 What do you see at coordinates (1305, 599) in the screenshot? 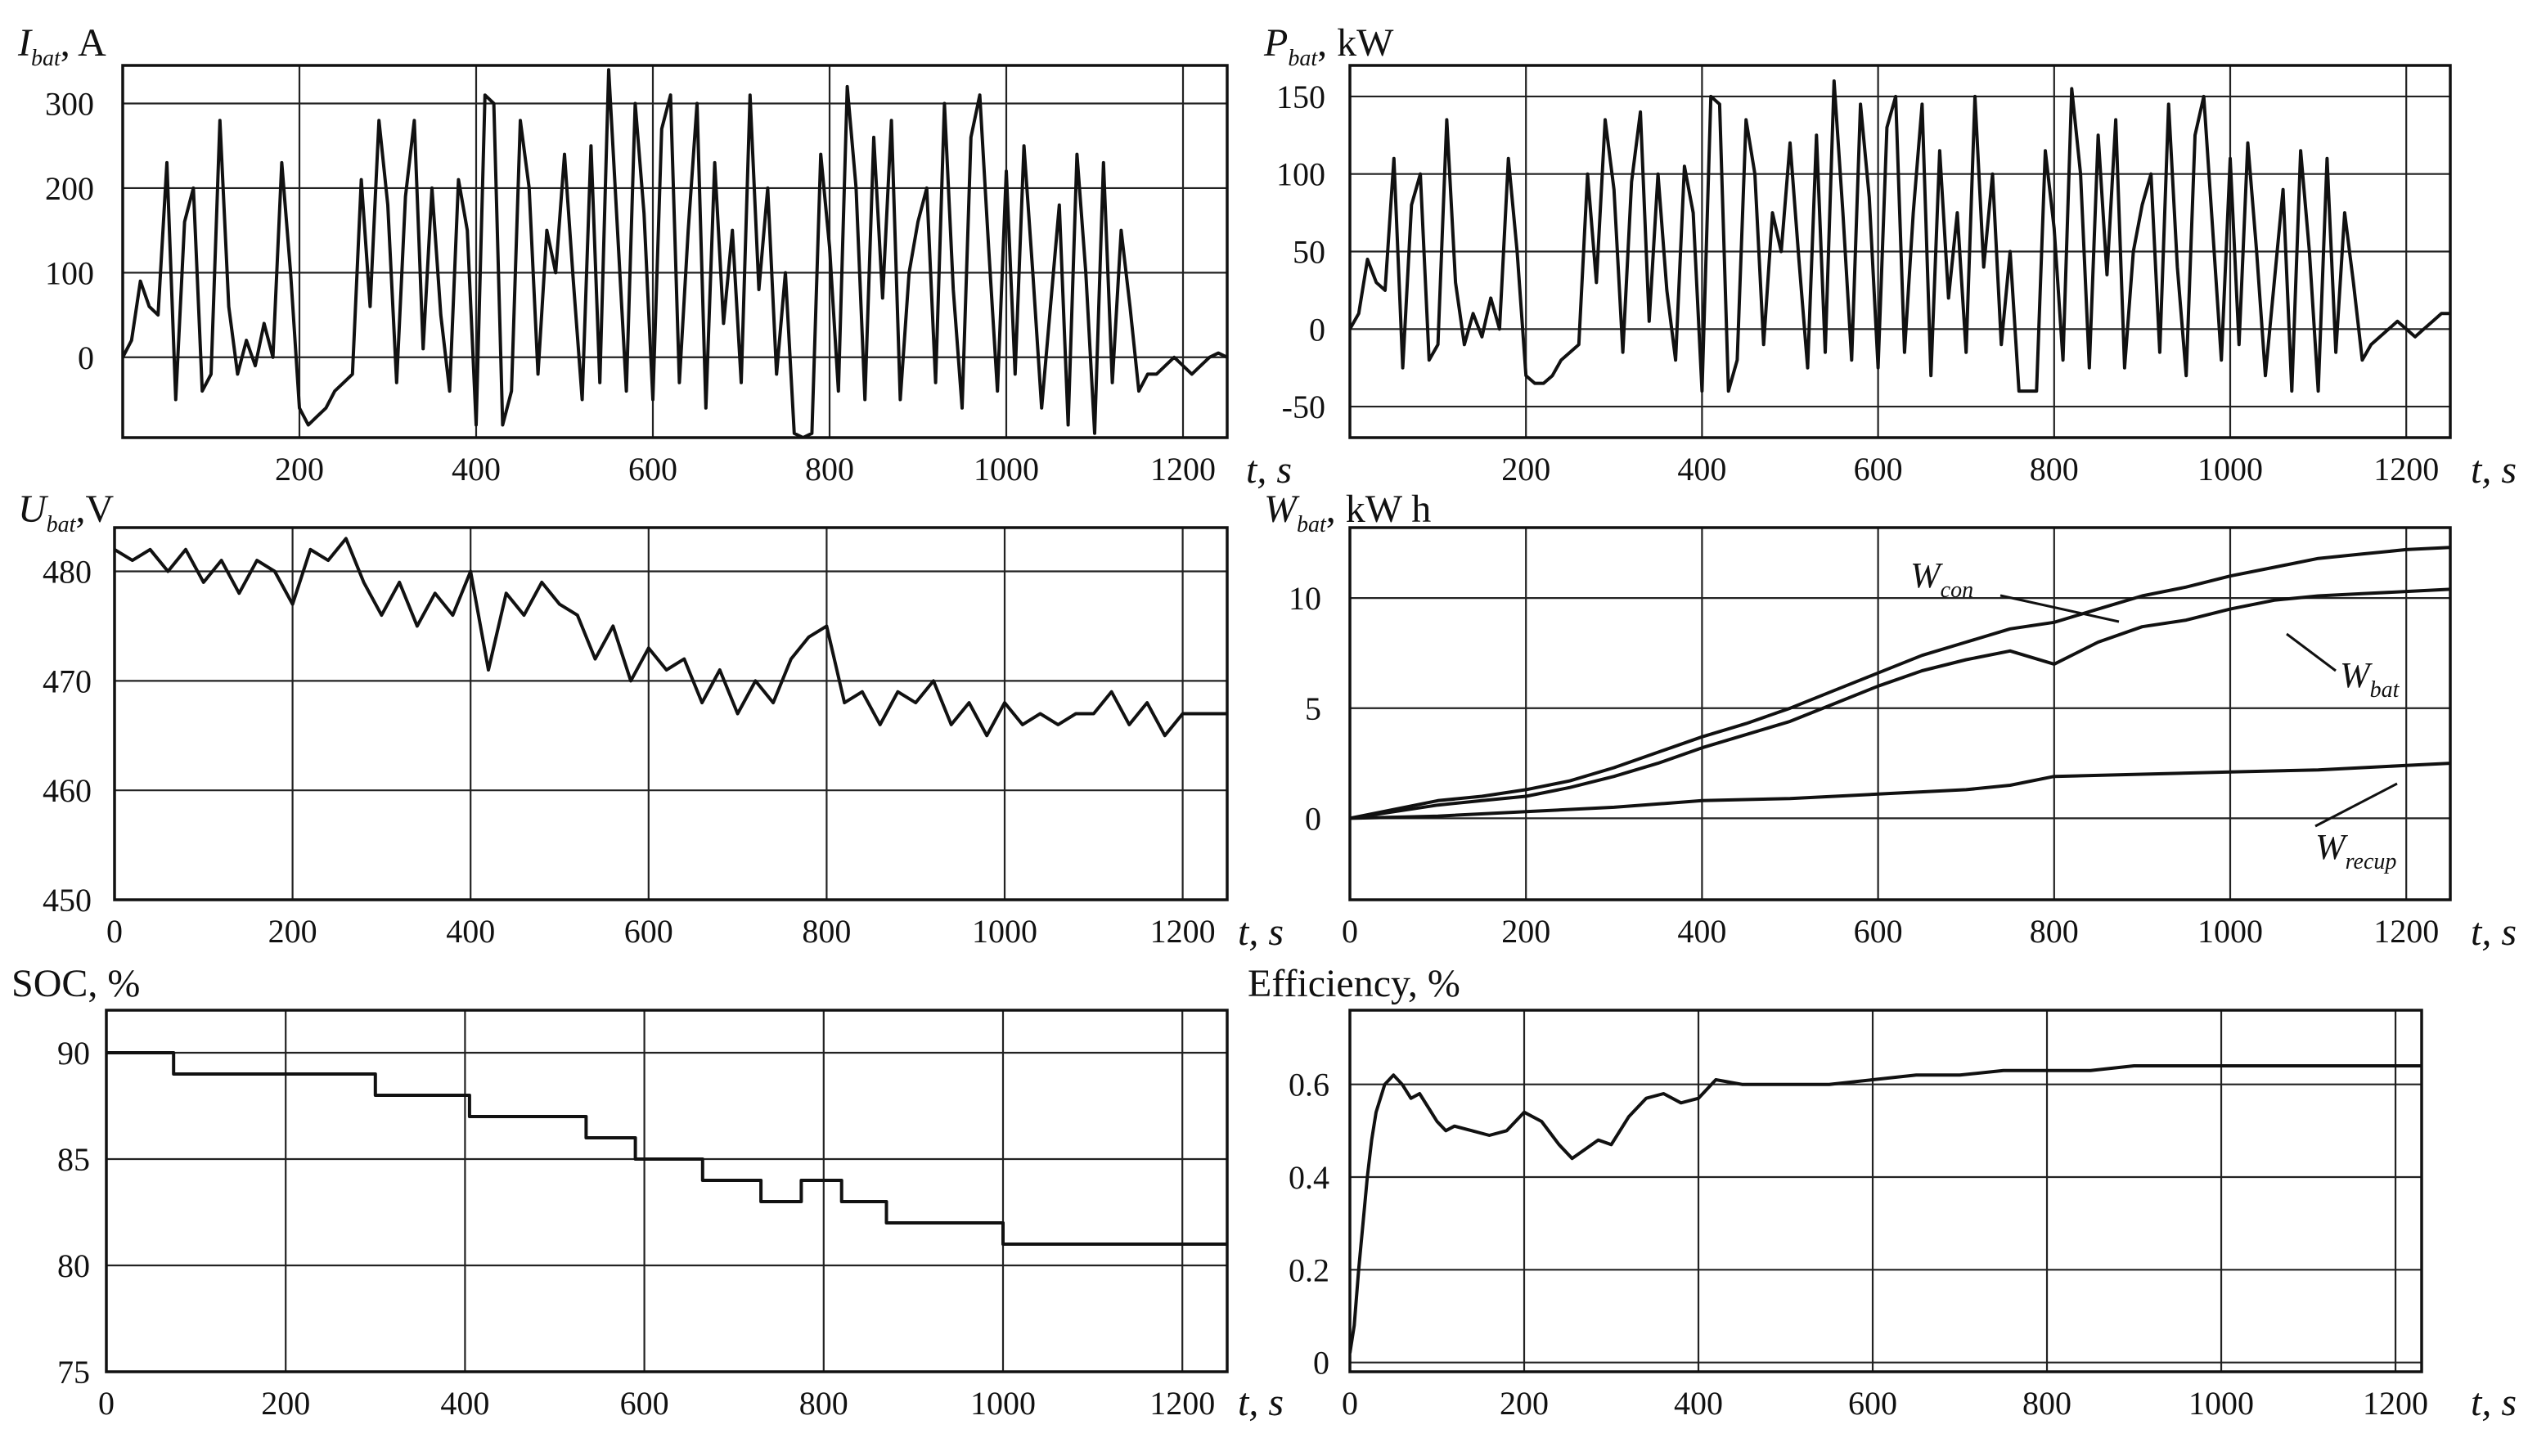
I see `y-tick-label: 10` at bounding box center [1305, 599].